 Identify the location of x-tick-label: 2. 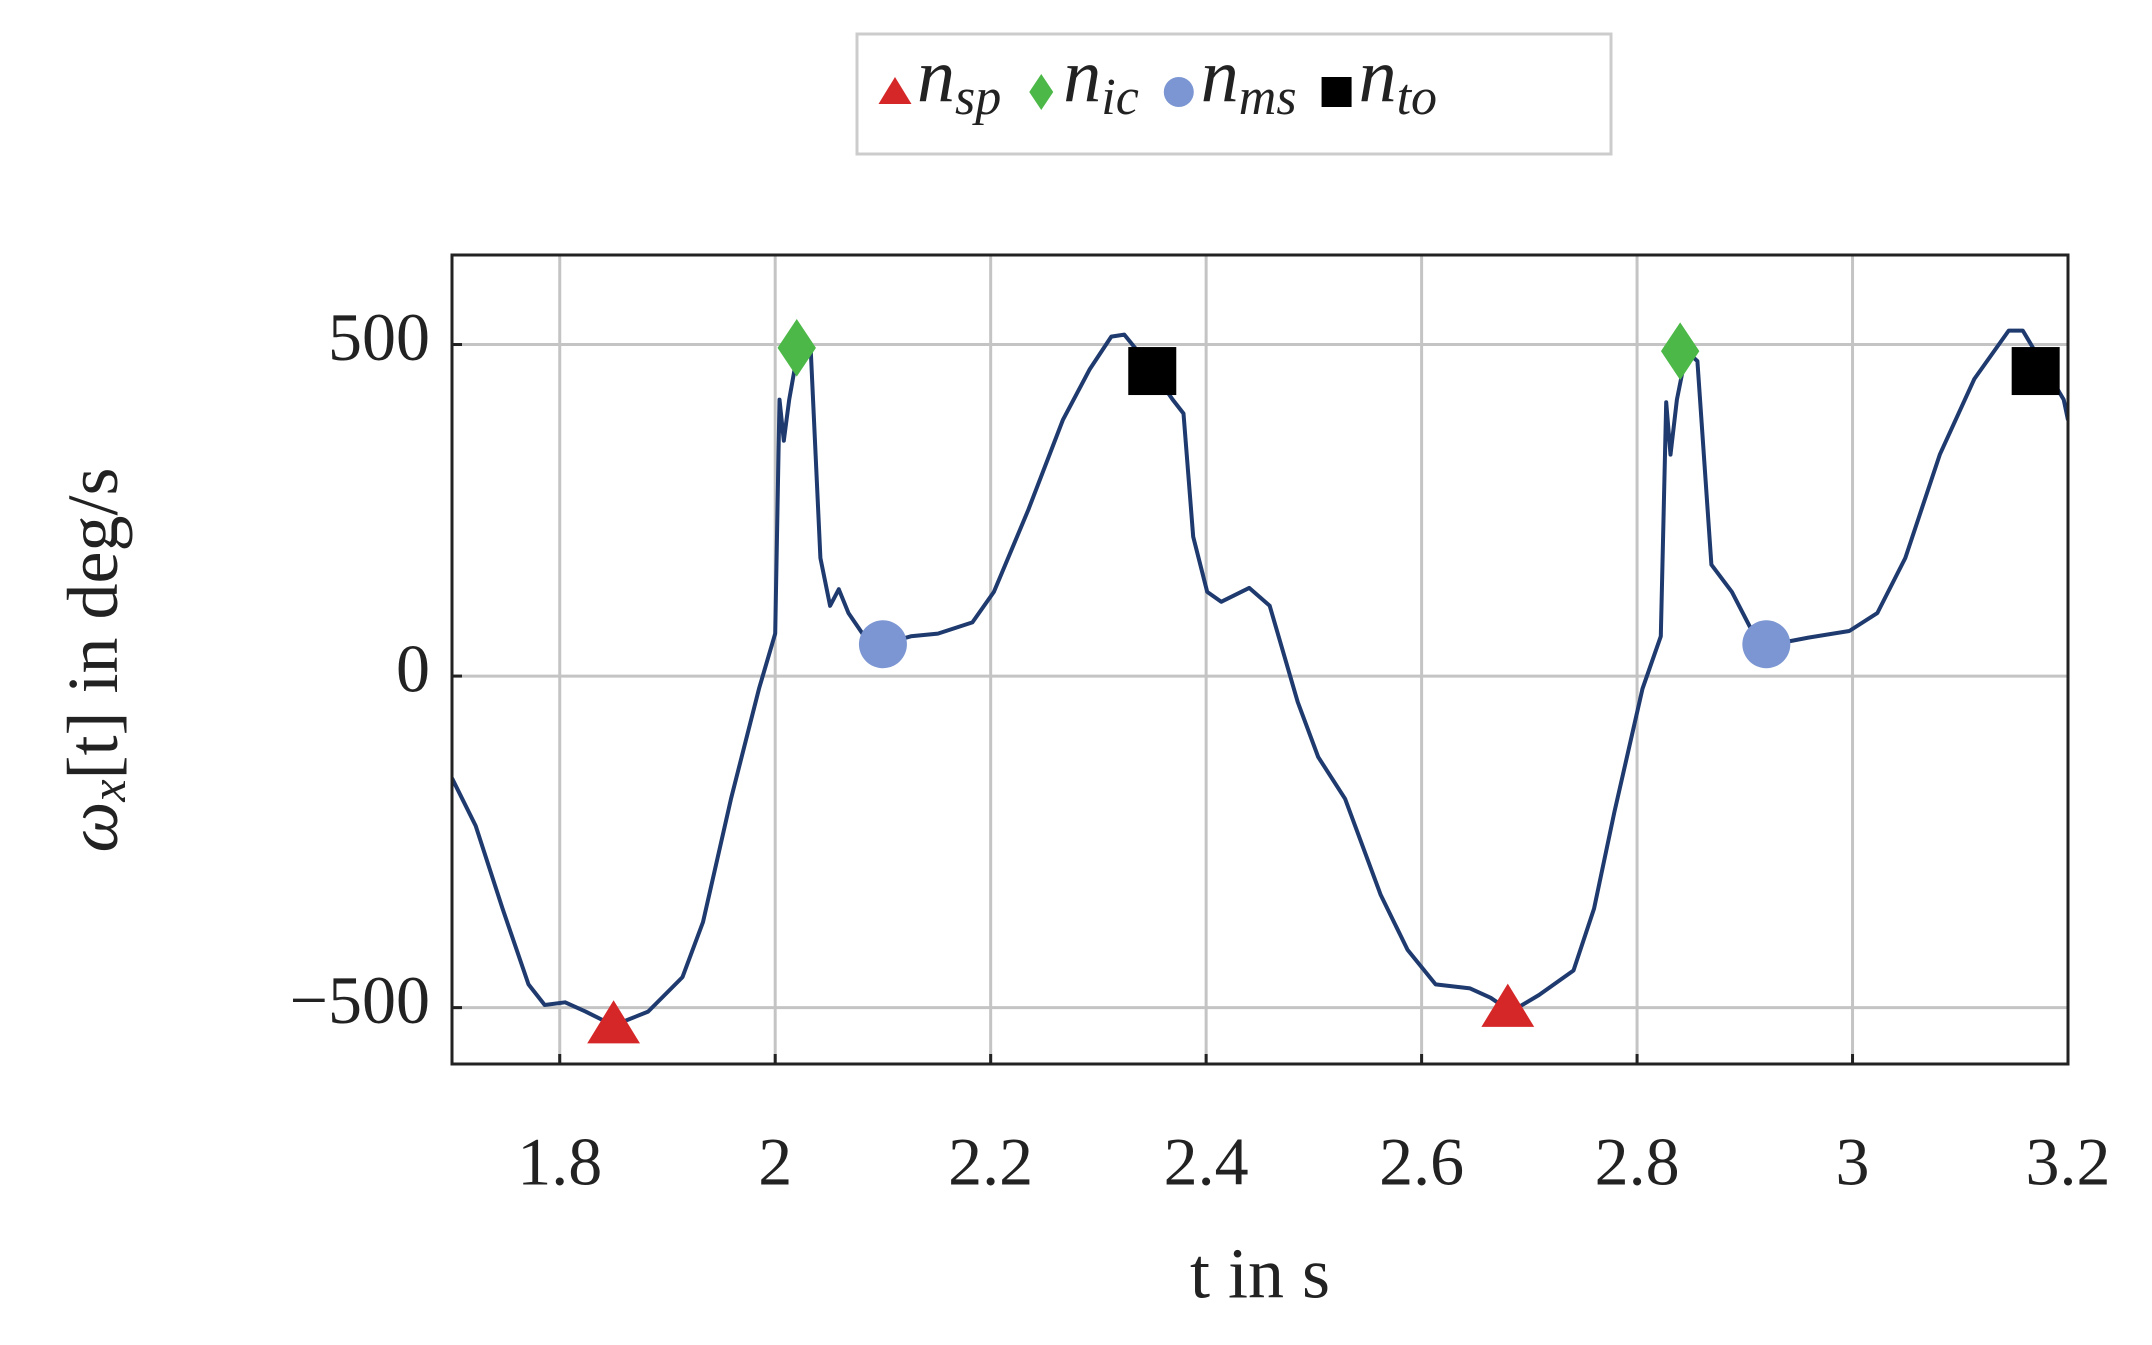
(775, 1162).